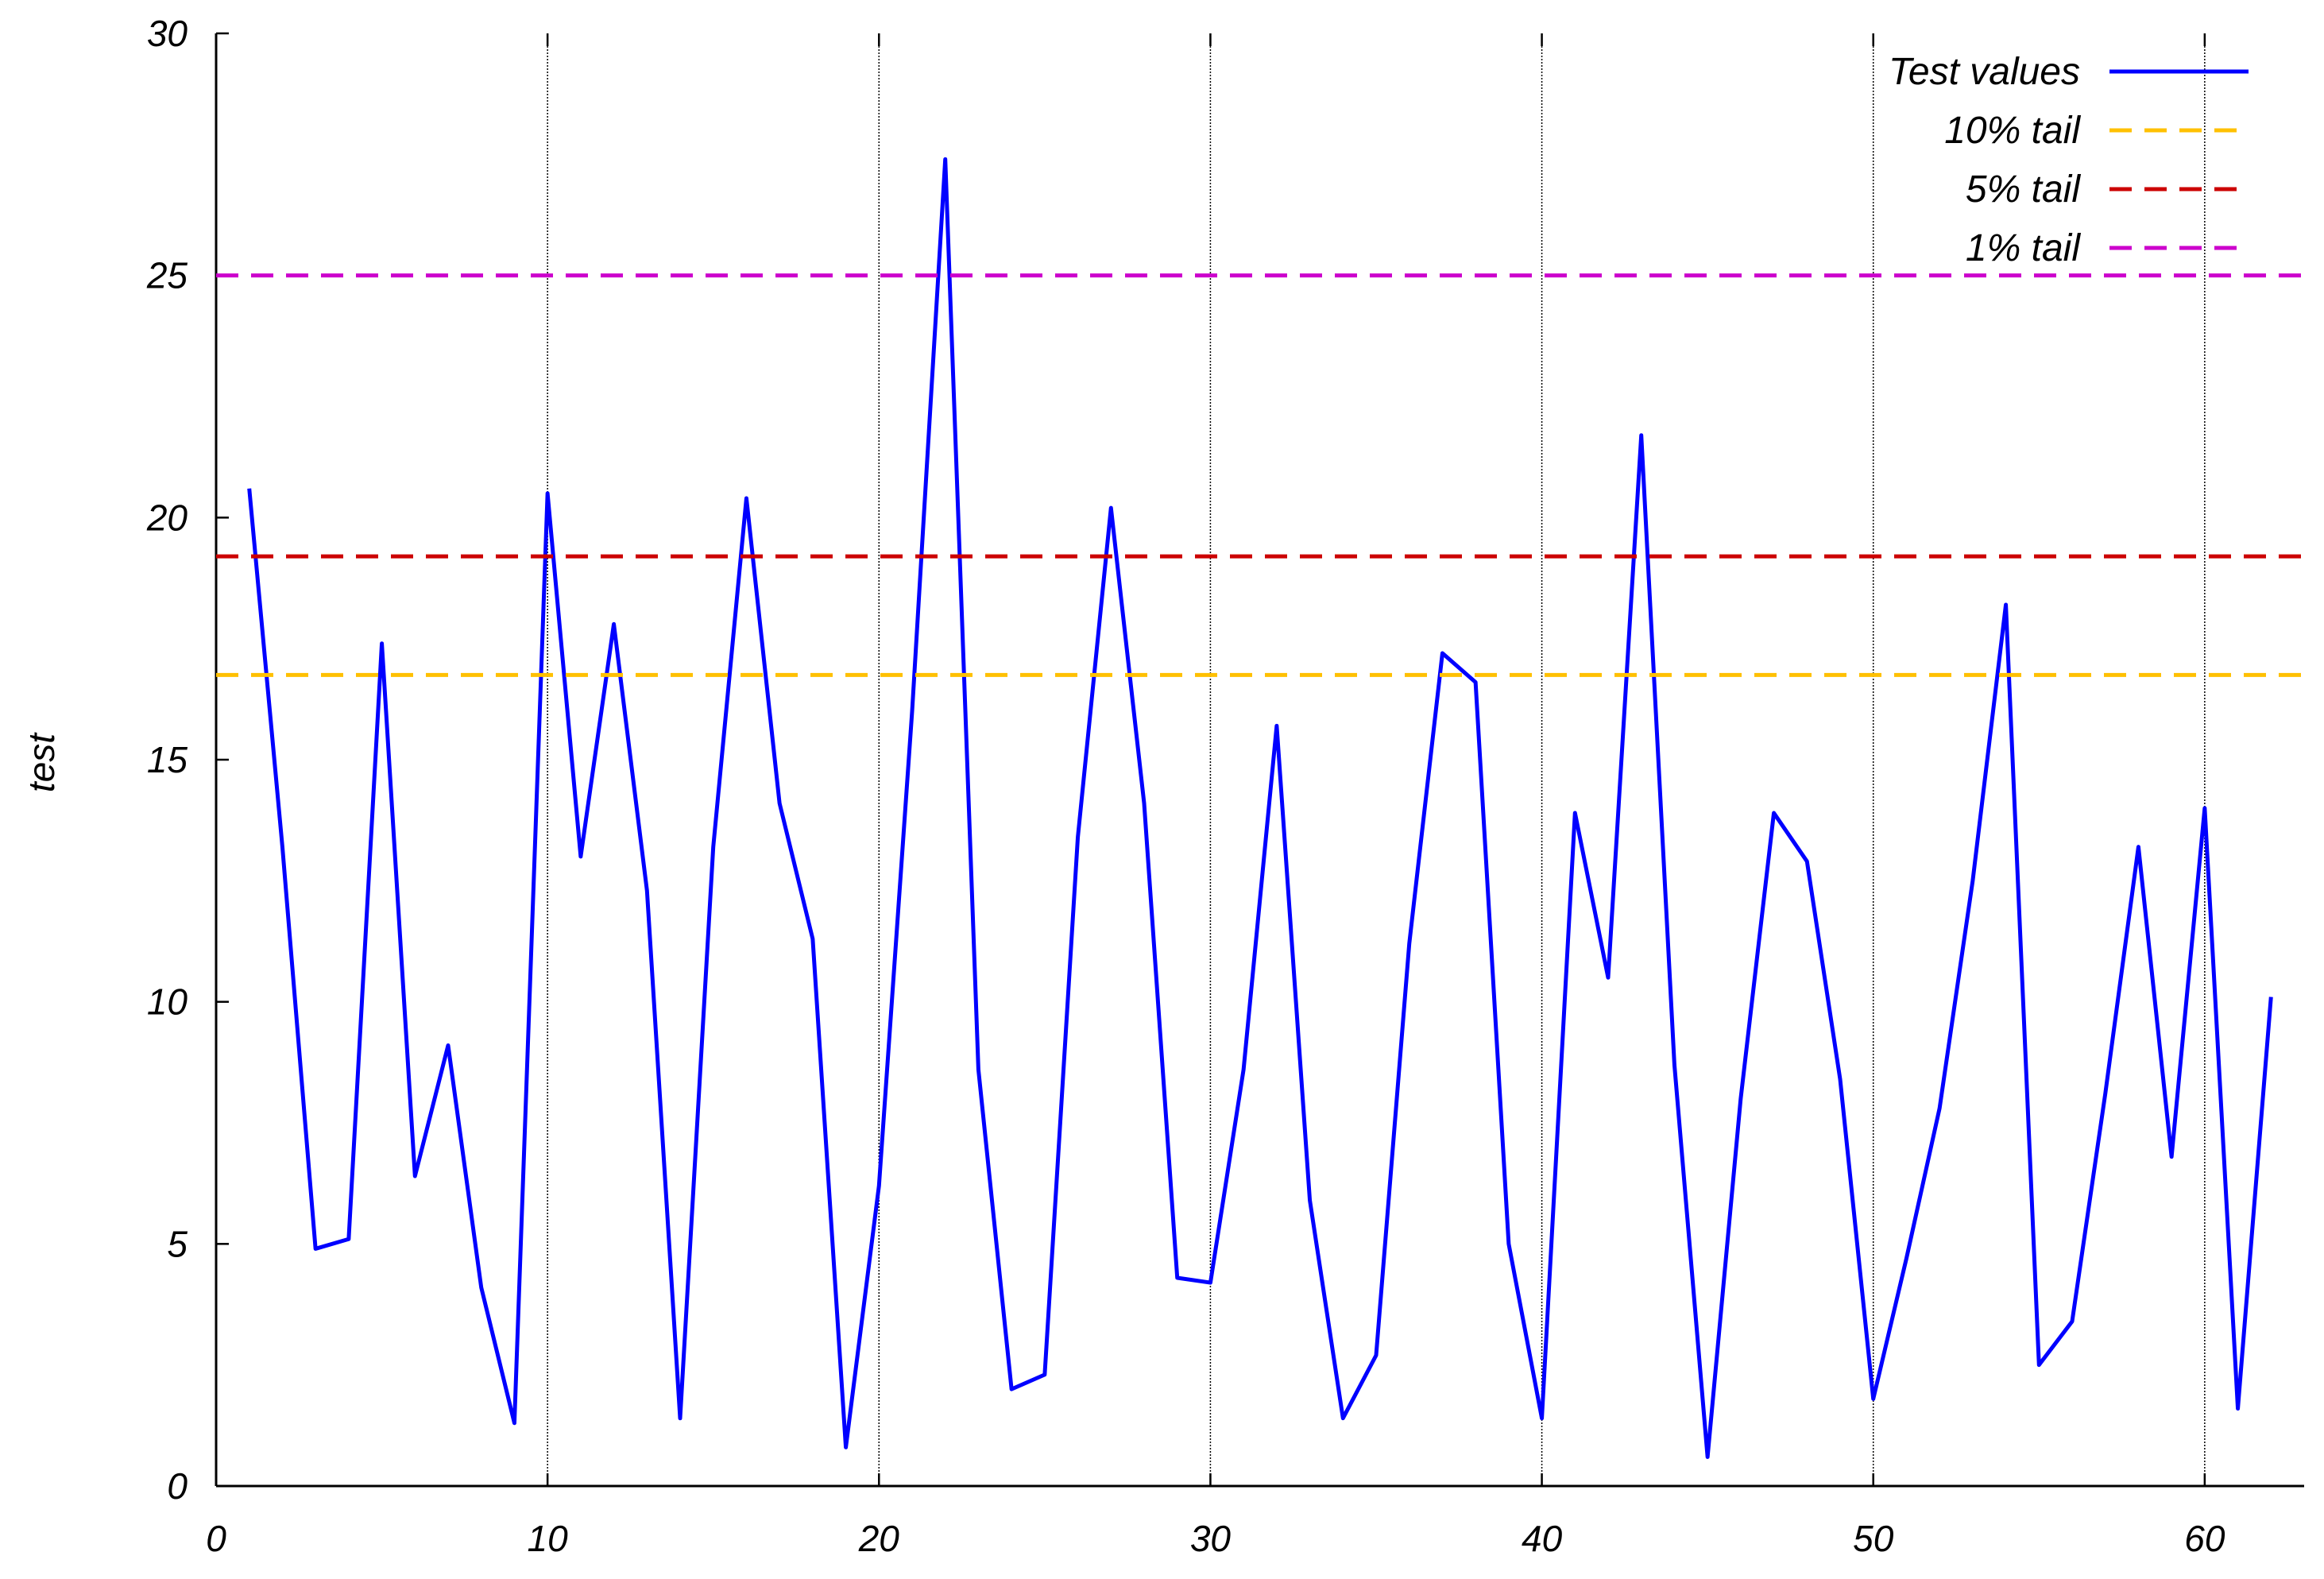 The height and width of the screenshot is (1579, 2324). What do you see at coordinates (548, 1538) in the screenshot?
I see `x-tick-label-10: 10` at bounding box center [548, 1538].